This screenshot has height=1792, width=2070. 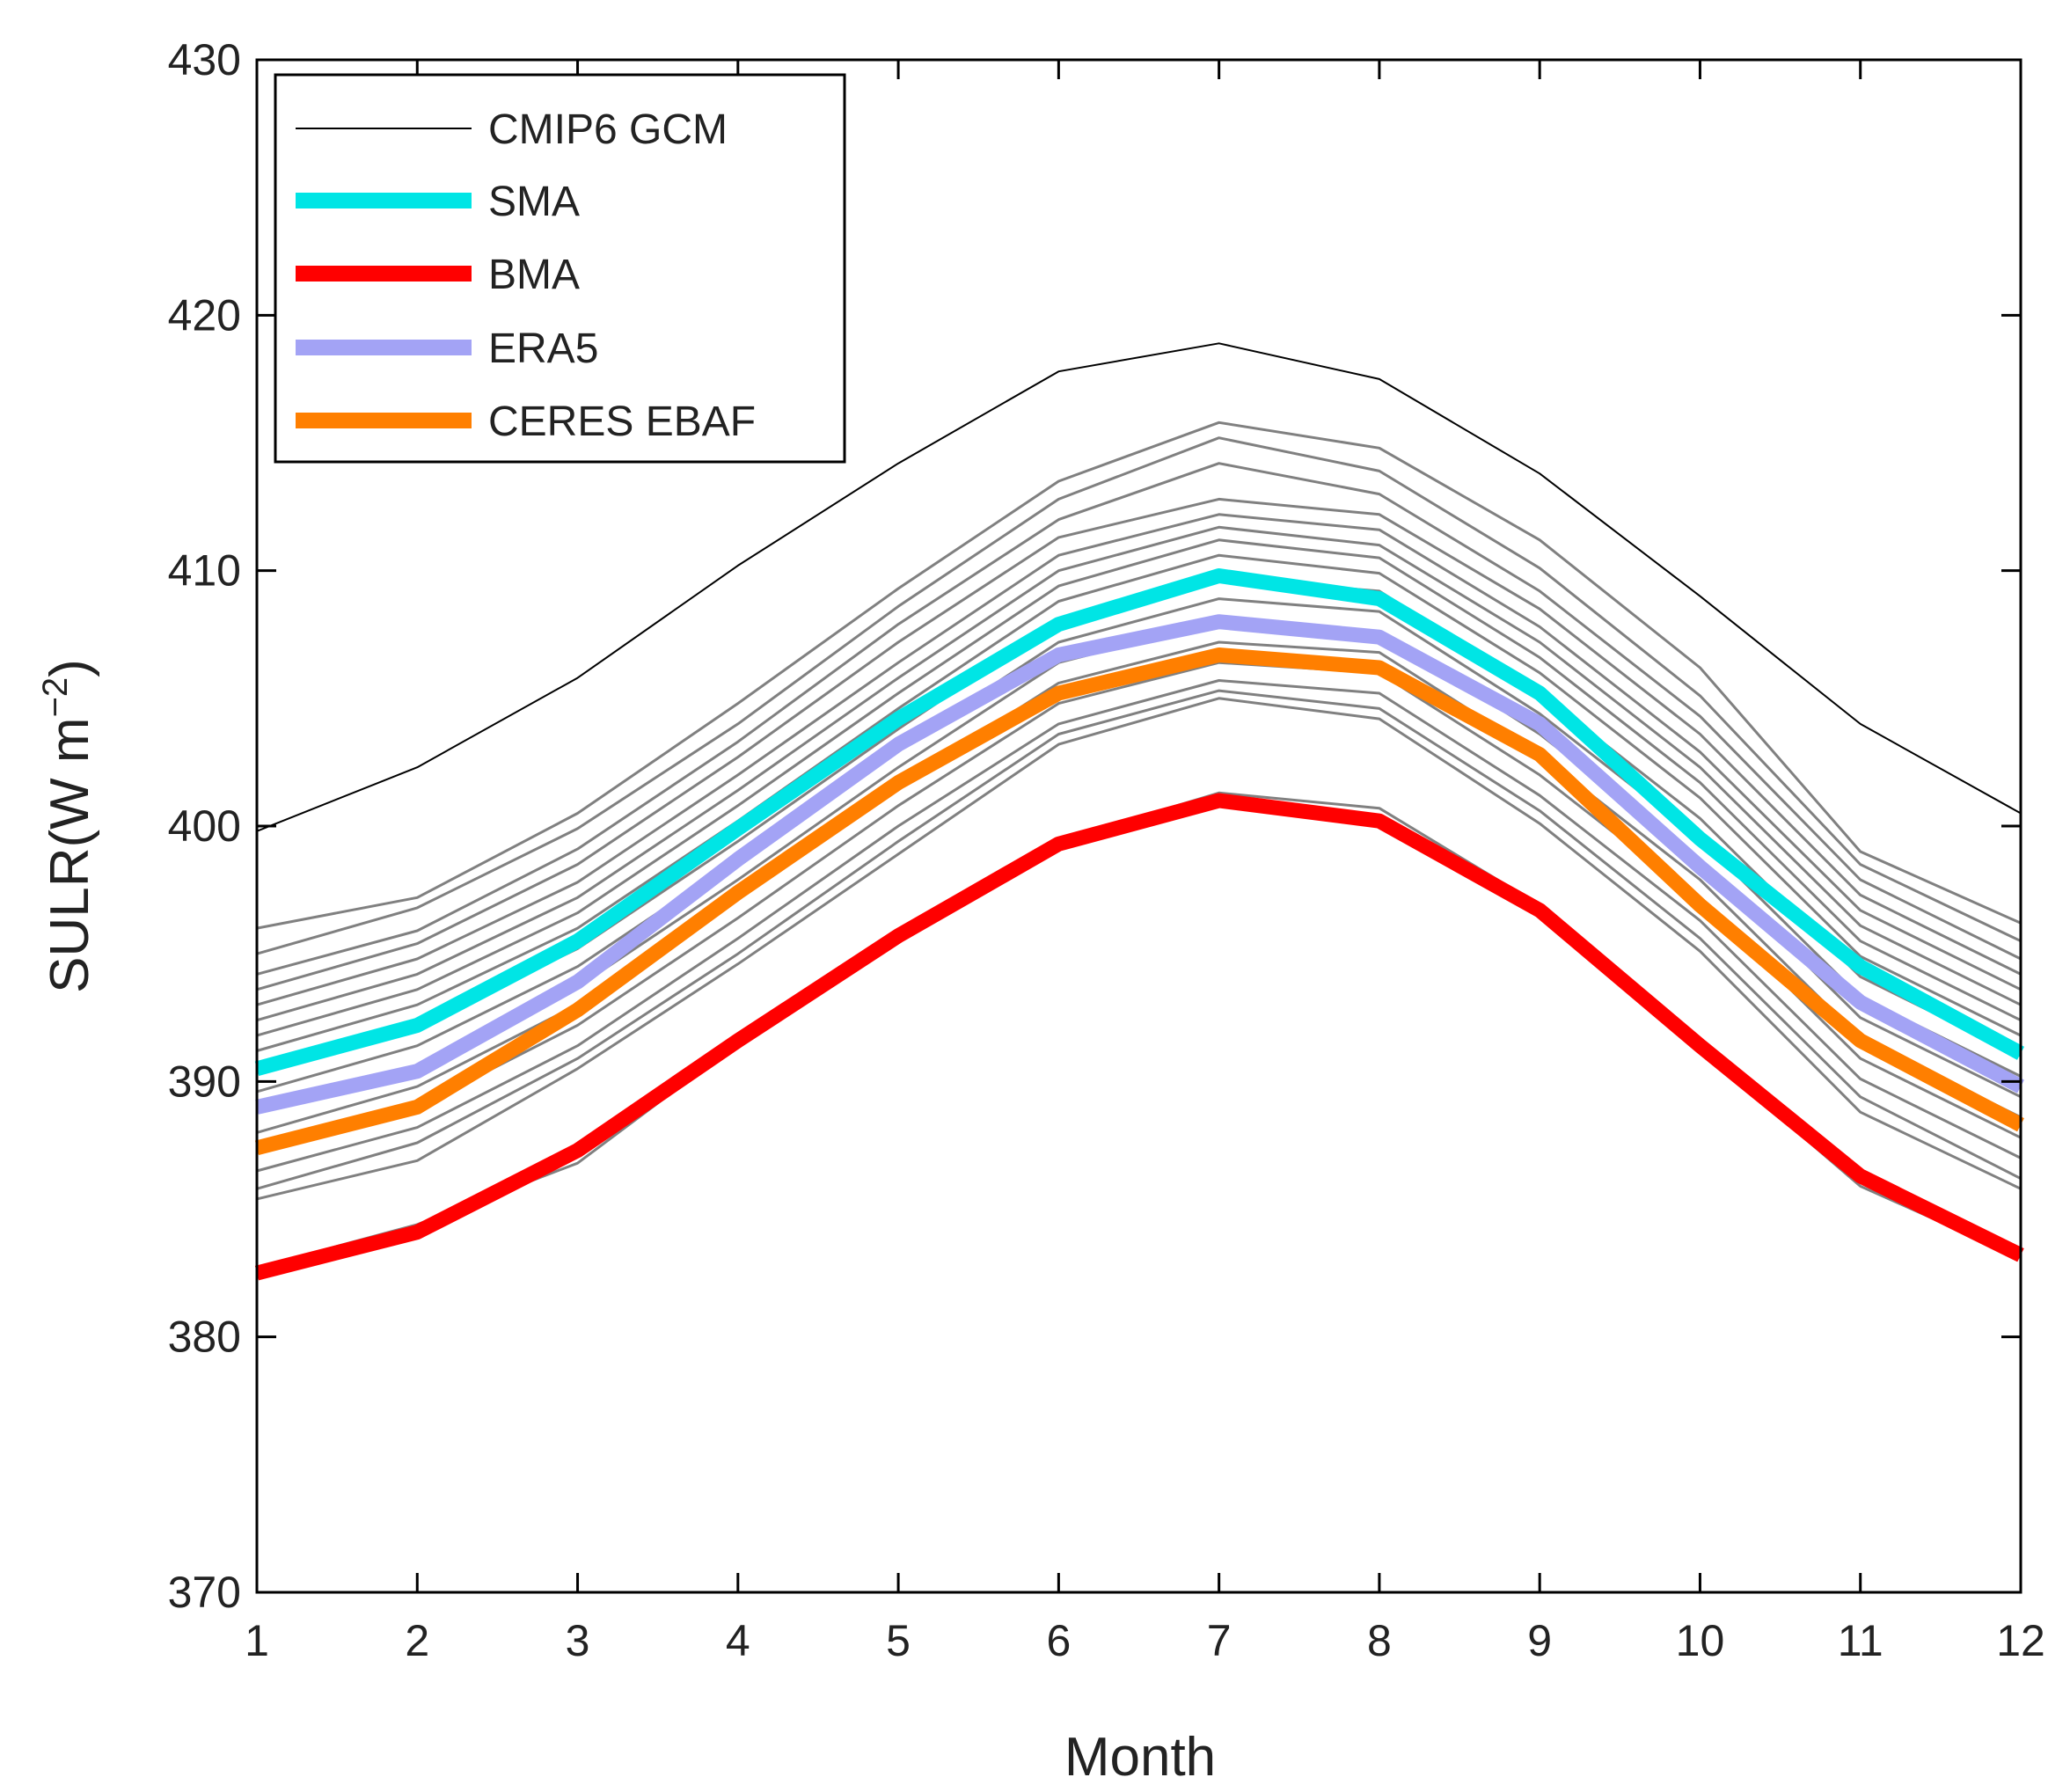 I want to click on x-tick-label: 4, so click(x=738, y=1640).